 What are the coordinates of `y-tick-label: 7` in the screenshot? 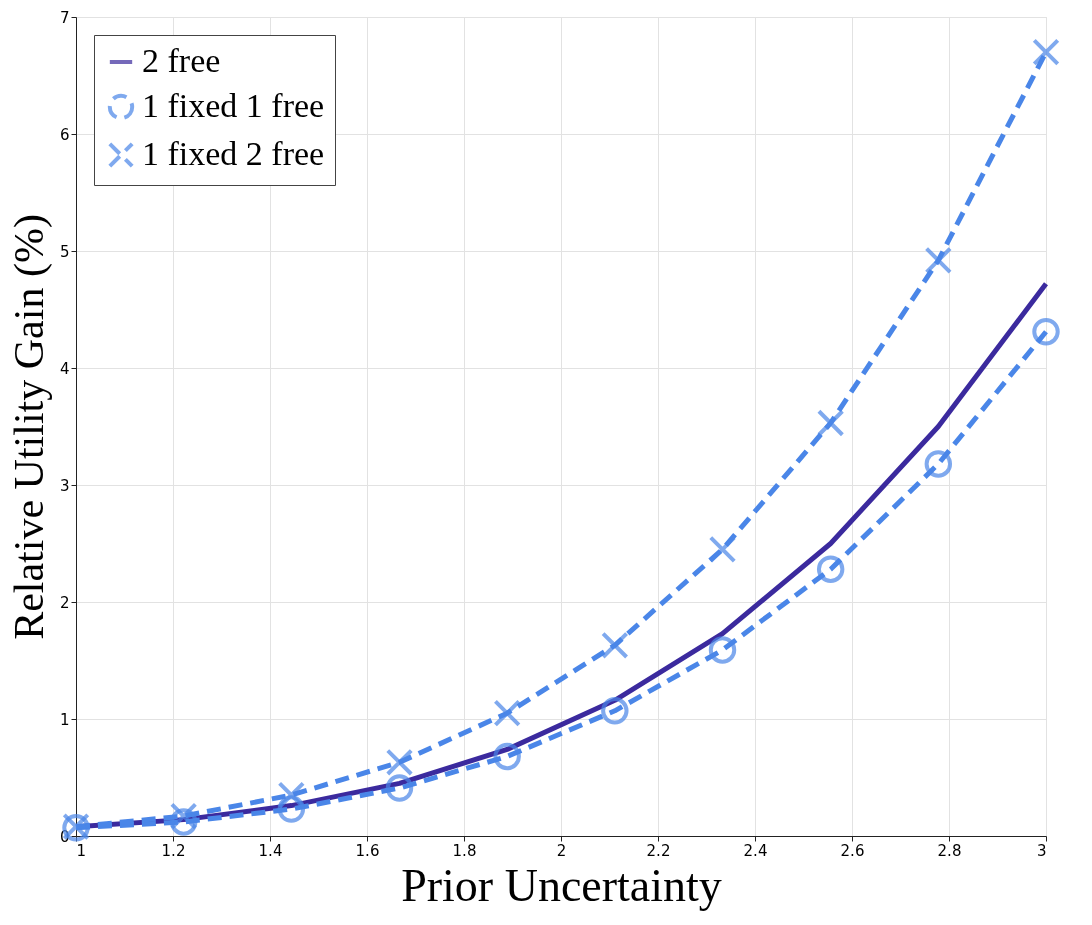 It's located at (64, 17).